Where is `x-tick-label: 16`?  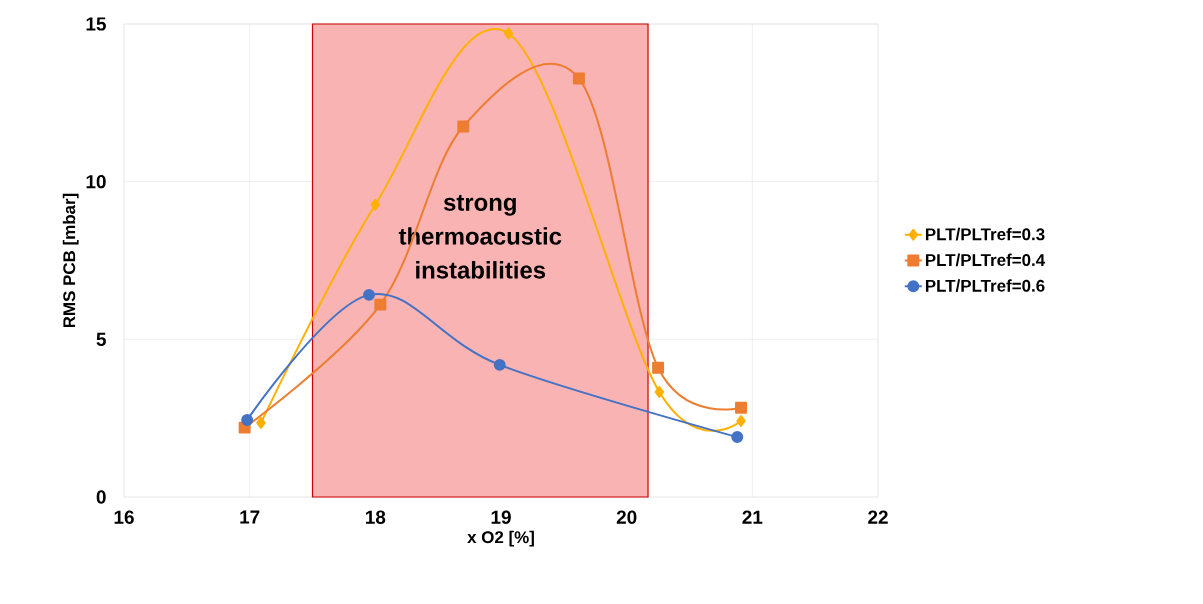 x-tick-label: 16 is located at coordinates (124, 517).